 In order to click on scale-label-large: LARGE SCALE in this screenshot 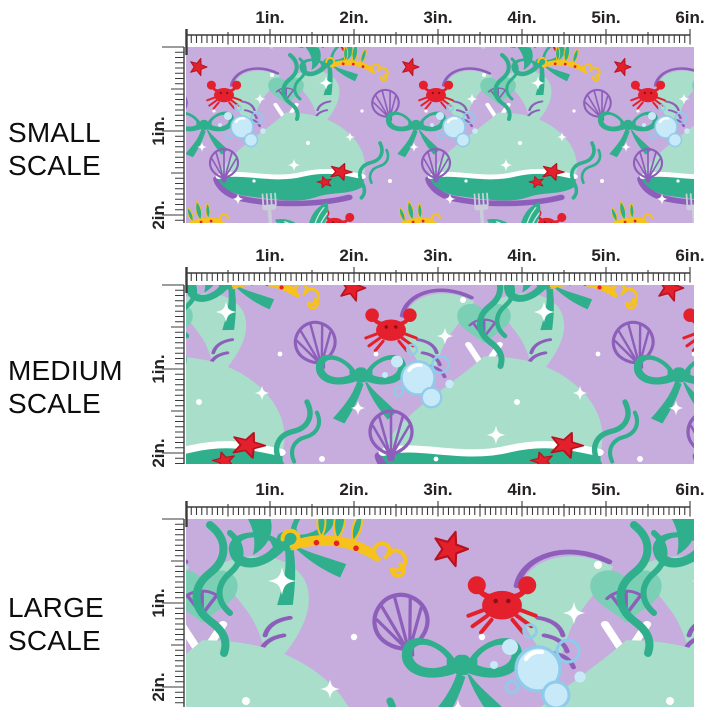, I will do `click(56, 624)`.